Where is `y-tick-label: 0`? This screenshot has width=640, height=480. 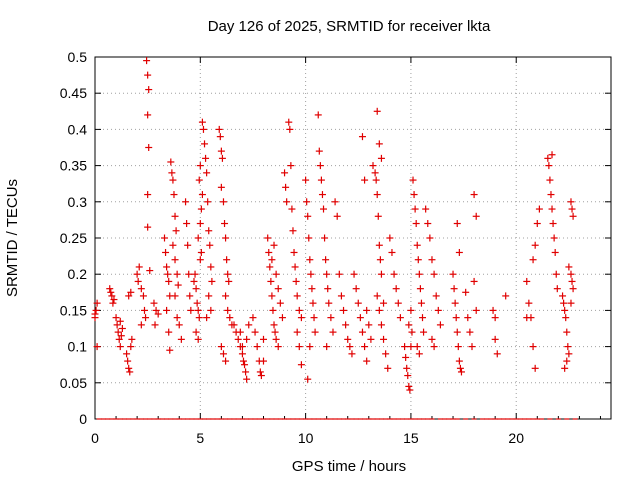
y-tick-label: 0 is located at coordinates (83, 419).